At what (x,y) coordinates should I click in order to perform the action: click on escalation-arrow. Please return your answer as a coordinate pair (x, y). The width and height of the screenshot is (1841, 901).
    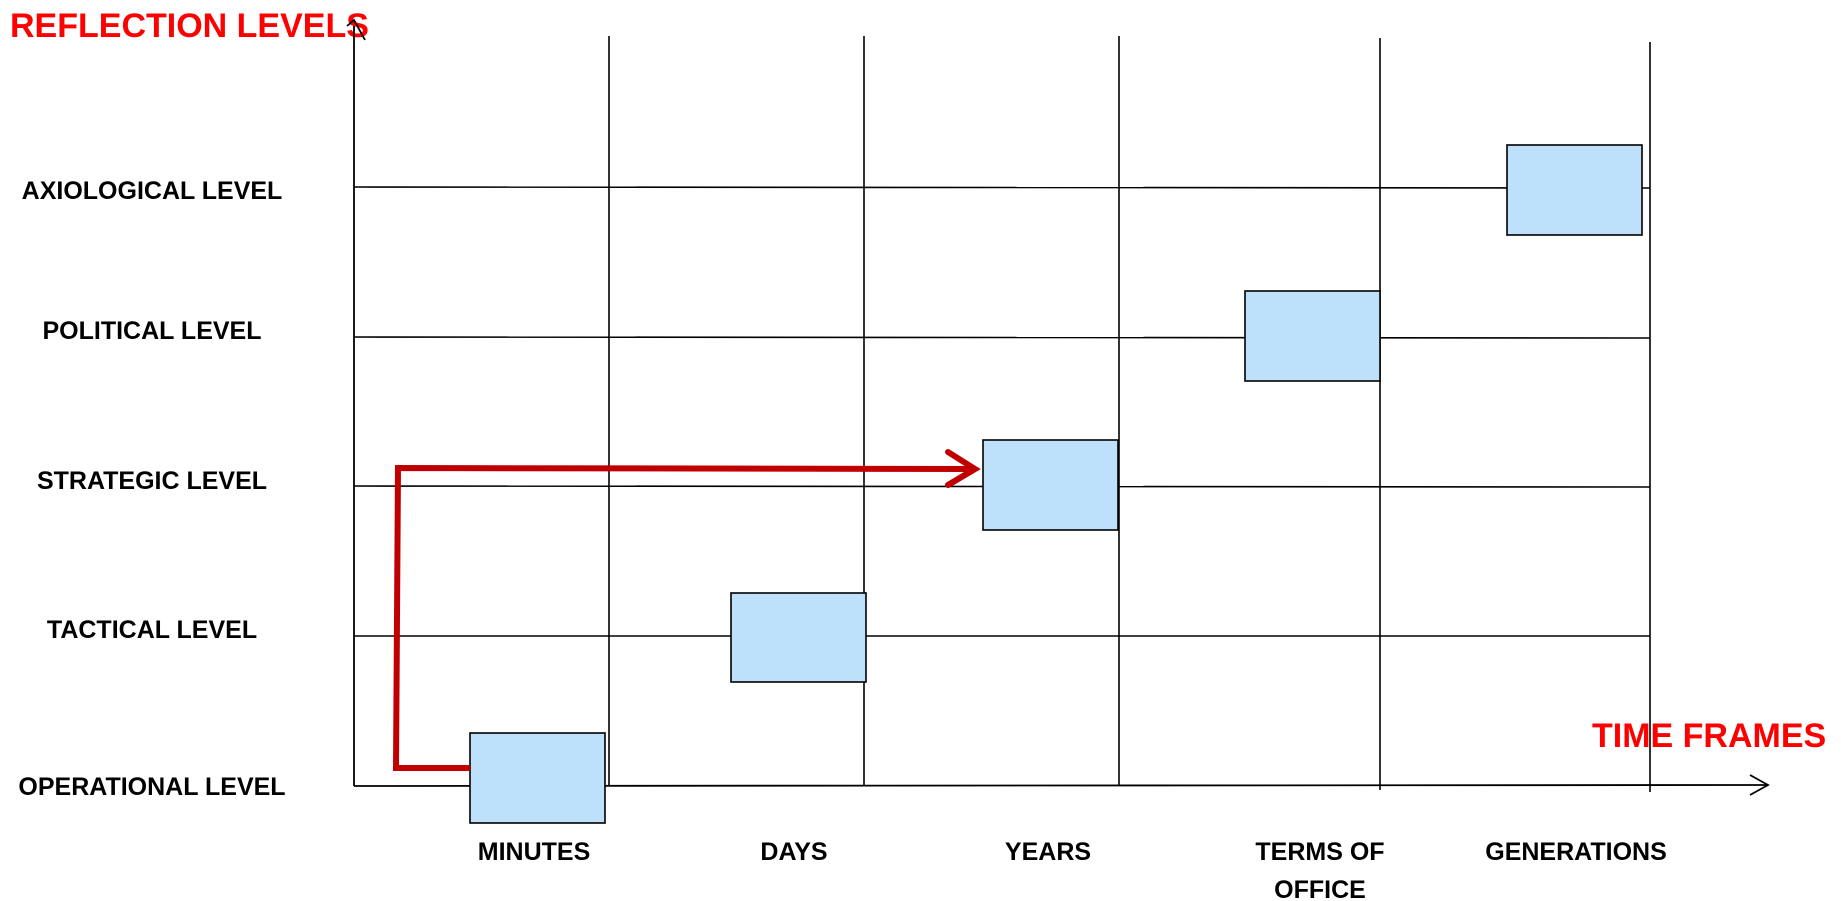
    Looking at the image, I should click on (684, 617).